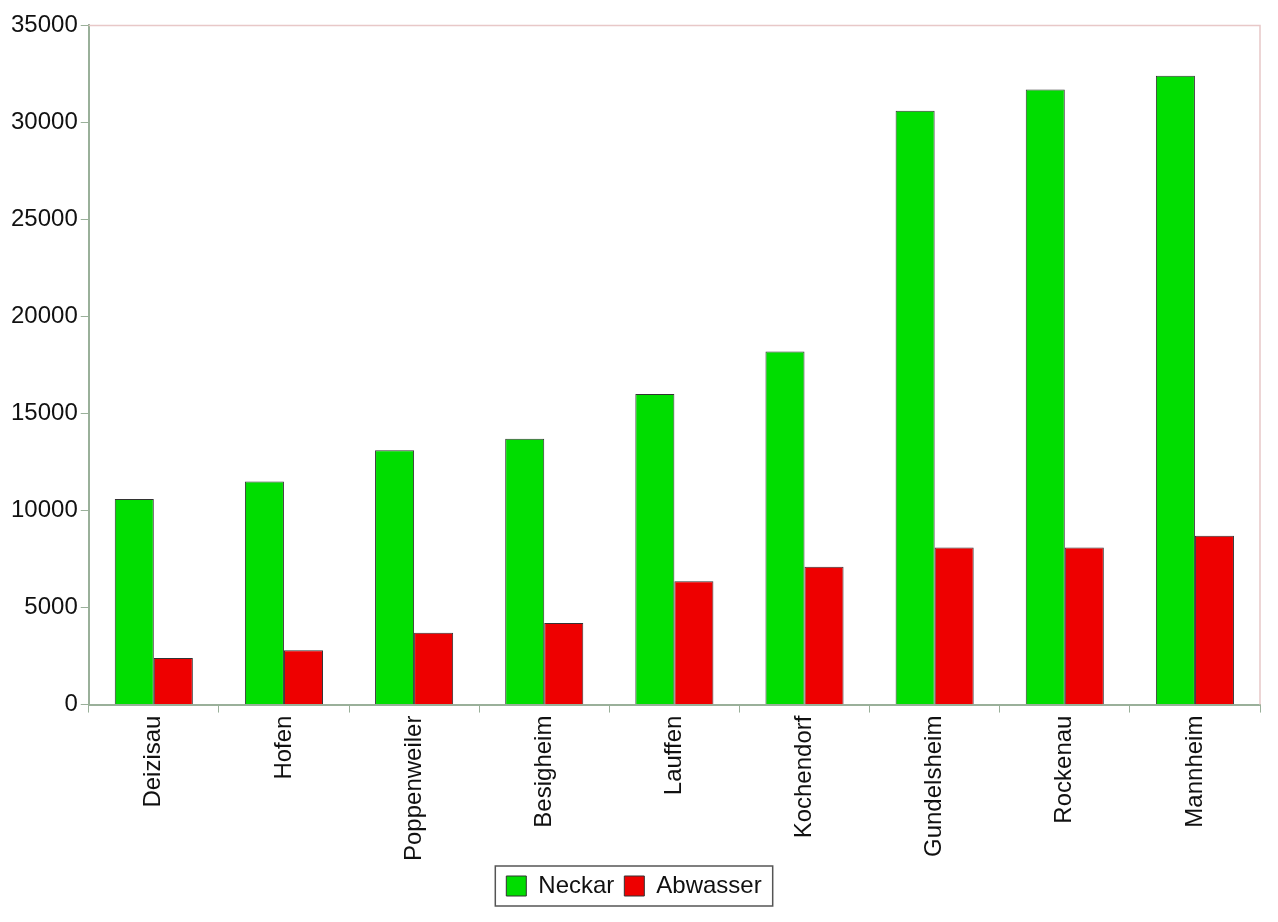  Describe the element at coordinates (542, 771) in the screenshot. I see `x-tick-label: Besigheim` at that location.